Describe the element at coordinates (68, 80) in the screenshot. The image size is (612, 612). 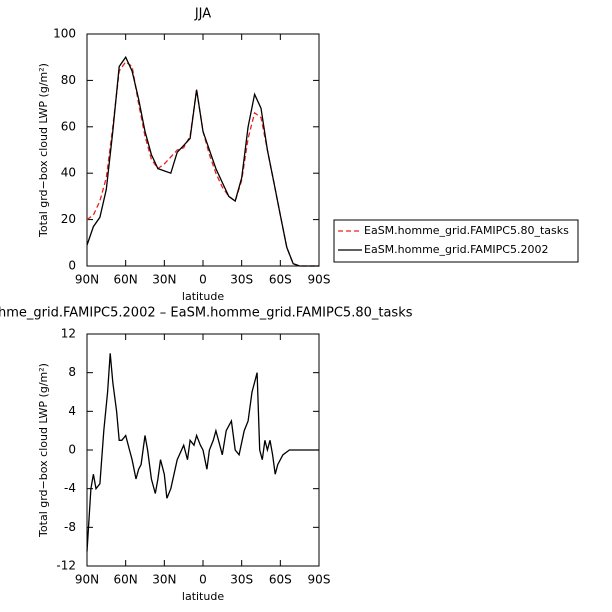
I see `y-tick-label: 80` at that location.